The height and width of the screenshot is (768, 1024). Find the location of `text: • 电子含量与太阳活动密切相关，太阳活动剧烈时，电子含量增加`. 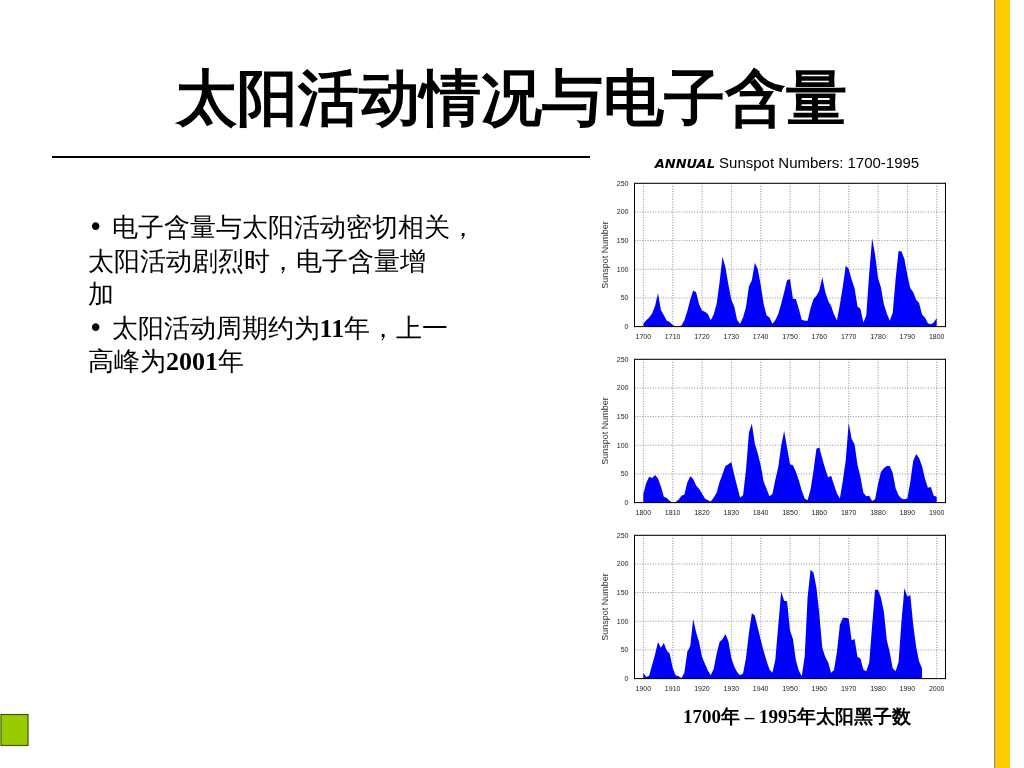

text: • 电子含量与太阳活动密切相关，太阳活动剧烈时，电子含量增加 is located at coordinates (282, 260).